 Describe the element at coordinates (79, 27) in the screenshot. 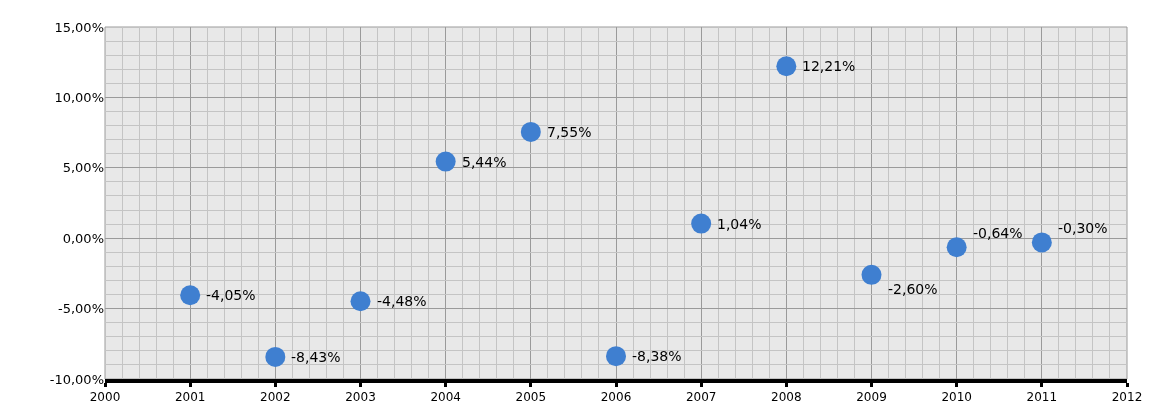

I see `y-tick-label: 15,00%` at that location.